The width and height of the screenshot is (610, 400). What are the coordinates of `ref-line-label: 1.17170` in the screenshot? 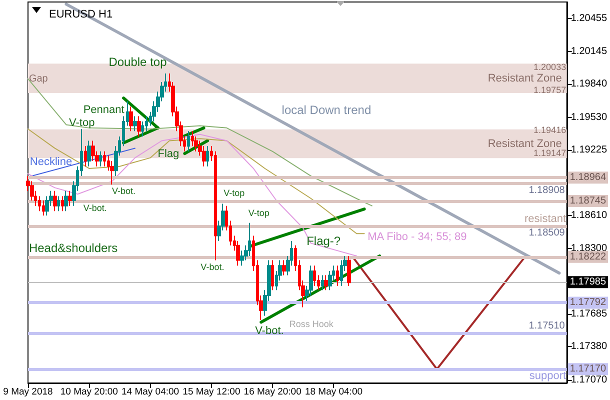 It's located at (588, 369).